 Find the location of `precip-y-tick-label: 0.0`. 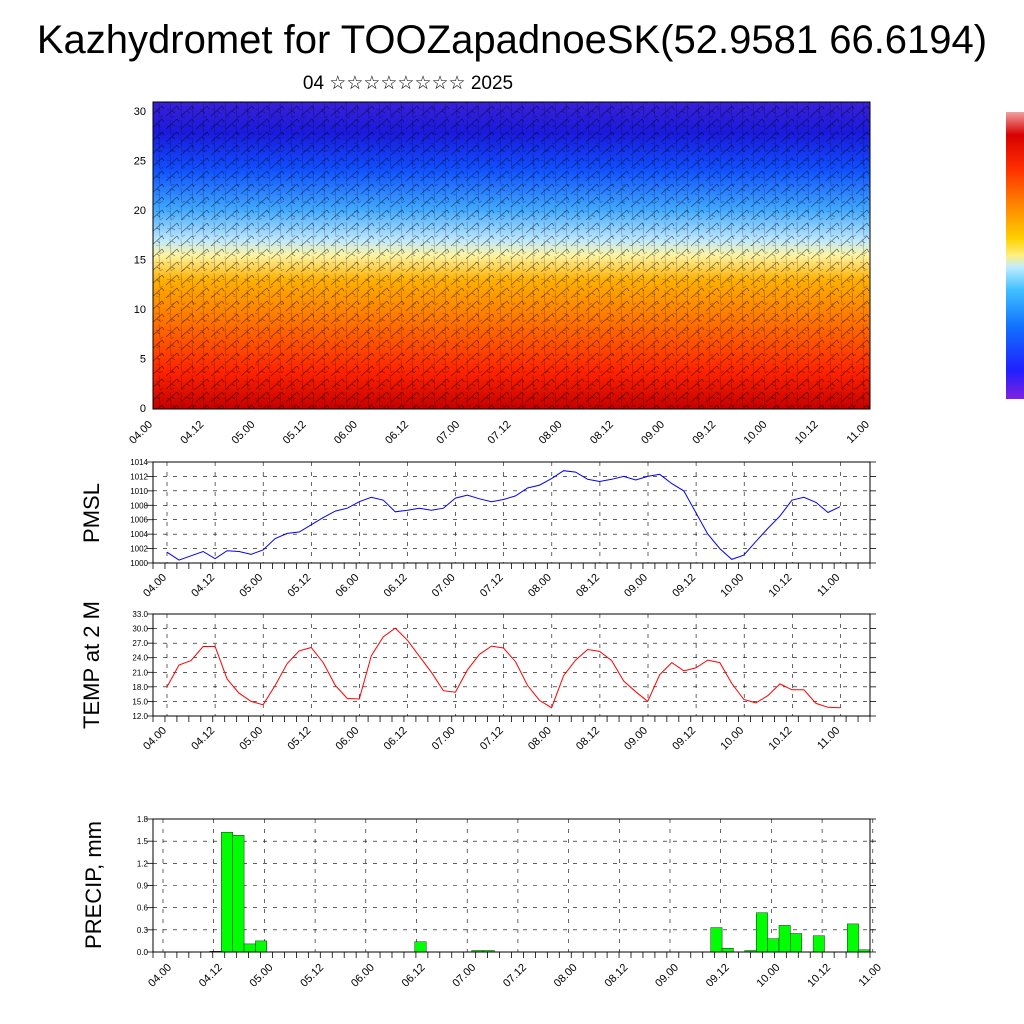

precip-y-tick-label: 0.0 is located at coordinates (143, 952).